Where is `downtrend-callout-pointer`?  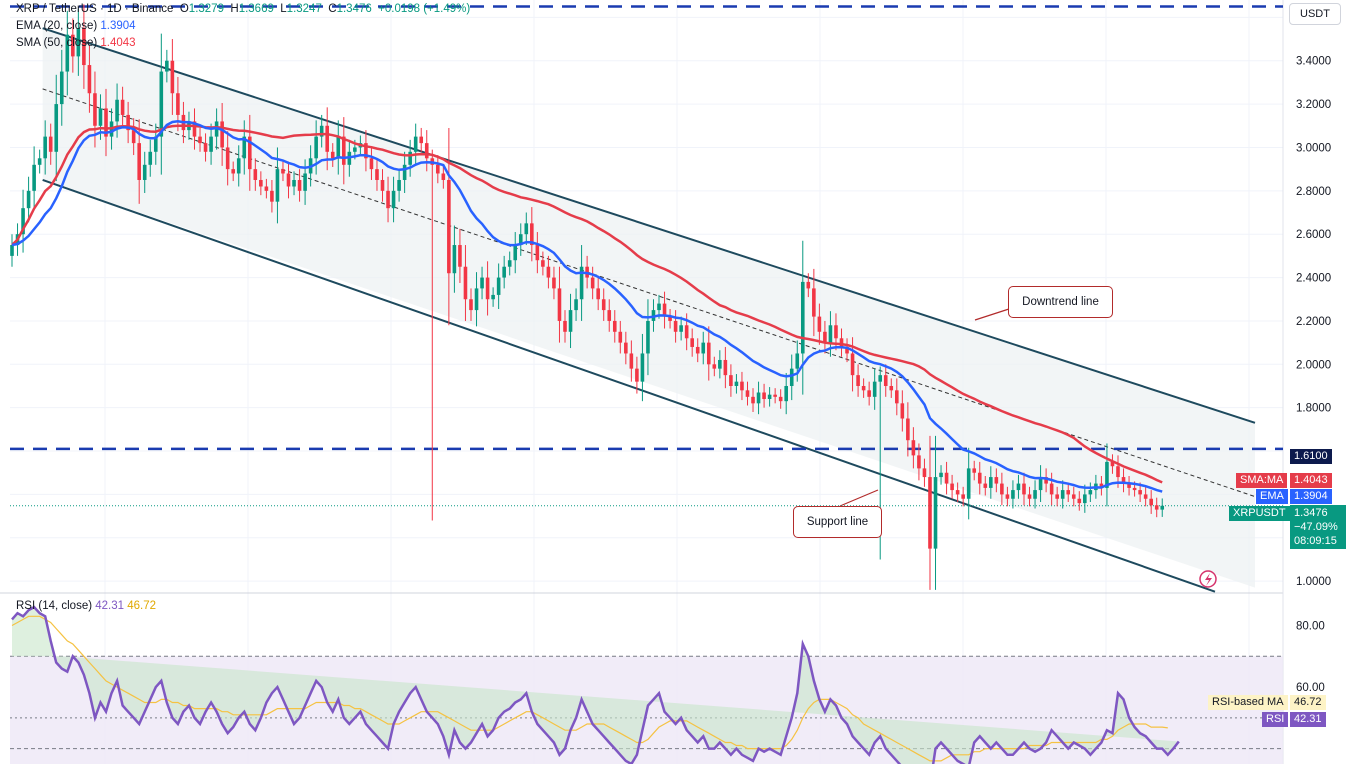 downtrend-callout-pointer is located at coordinates (993, 314).